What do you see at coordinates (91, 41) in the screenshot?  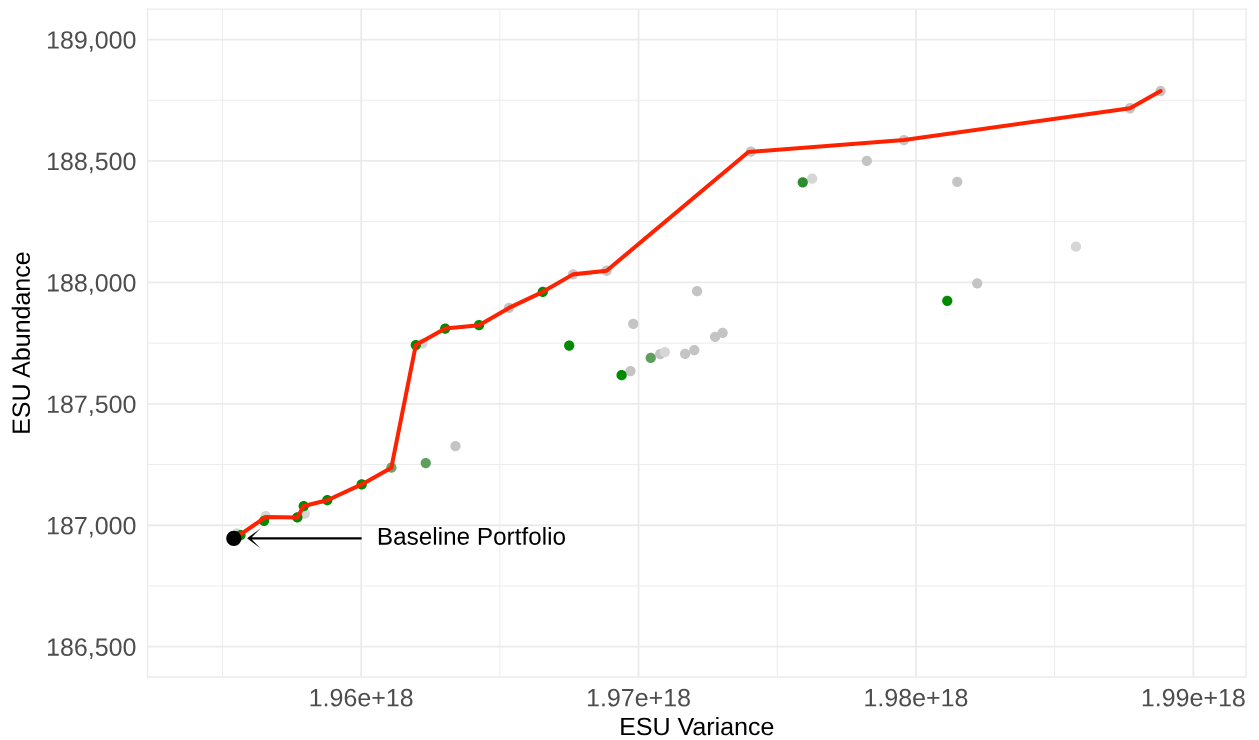 I see `y-tick-label: 189,000` at bounding box center [91, 41].